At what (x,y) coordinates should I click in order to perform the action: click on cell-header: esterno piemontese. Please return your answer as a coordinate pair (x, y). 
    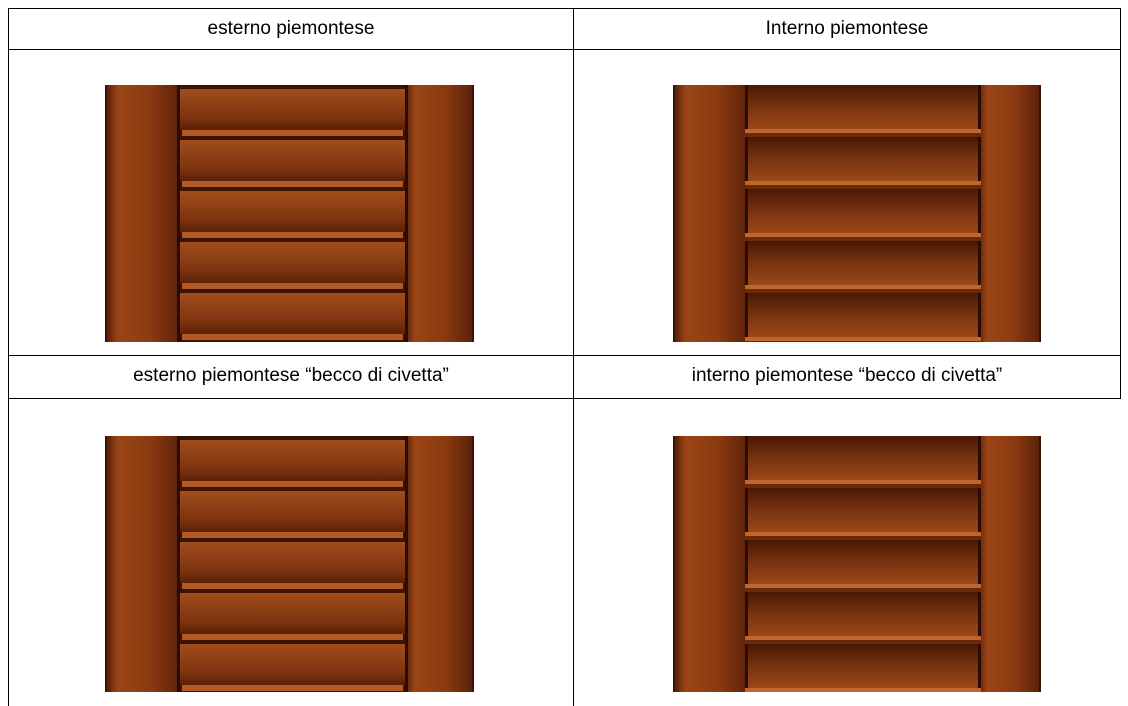
    Looking at the image, I should click on (291, 28).